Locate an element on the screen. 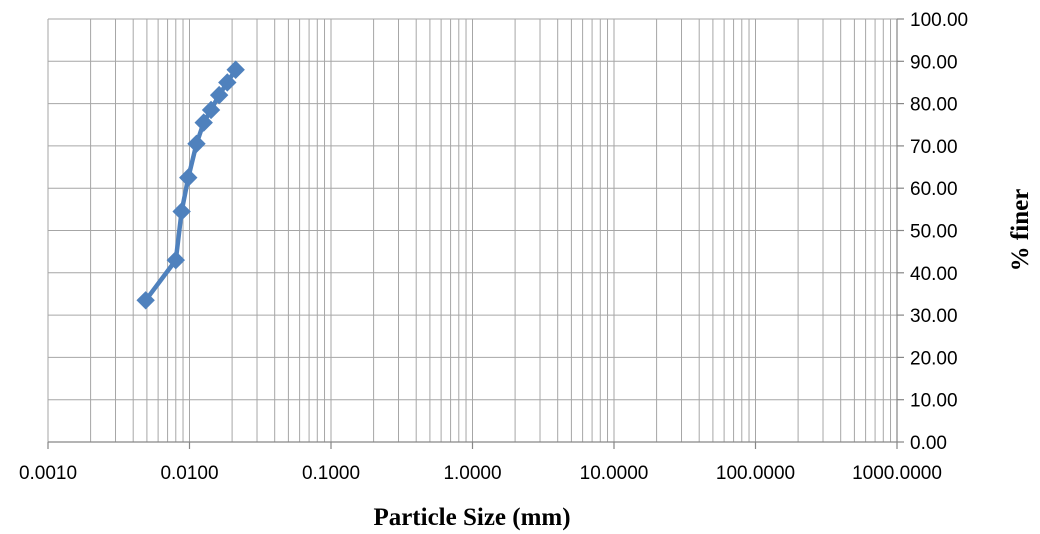  y-tick-label: 20.00 is located at coordinates (934, 358).